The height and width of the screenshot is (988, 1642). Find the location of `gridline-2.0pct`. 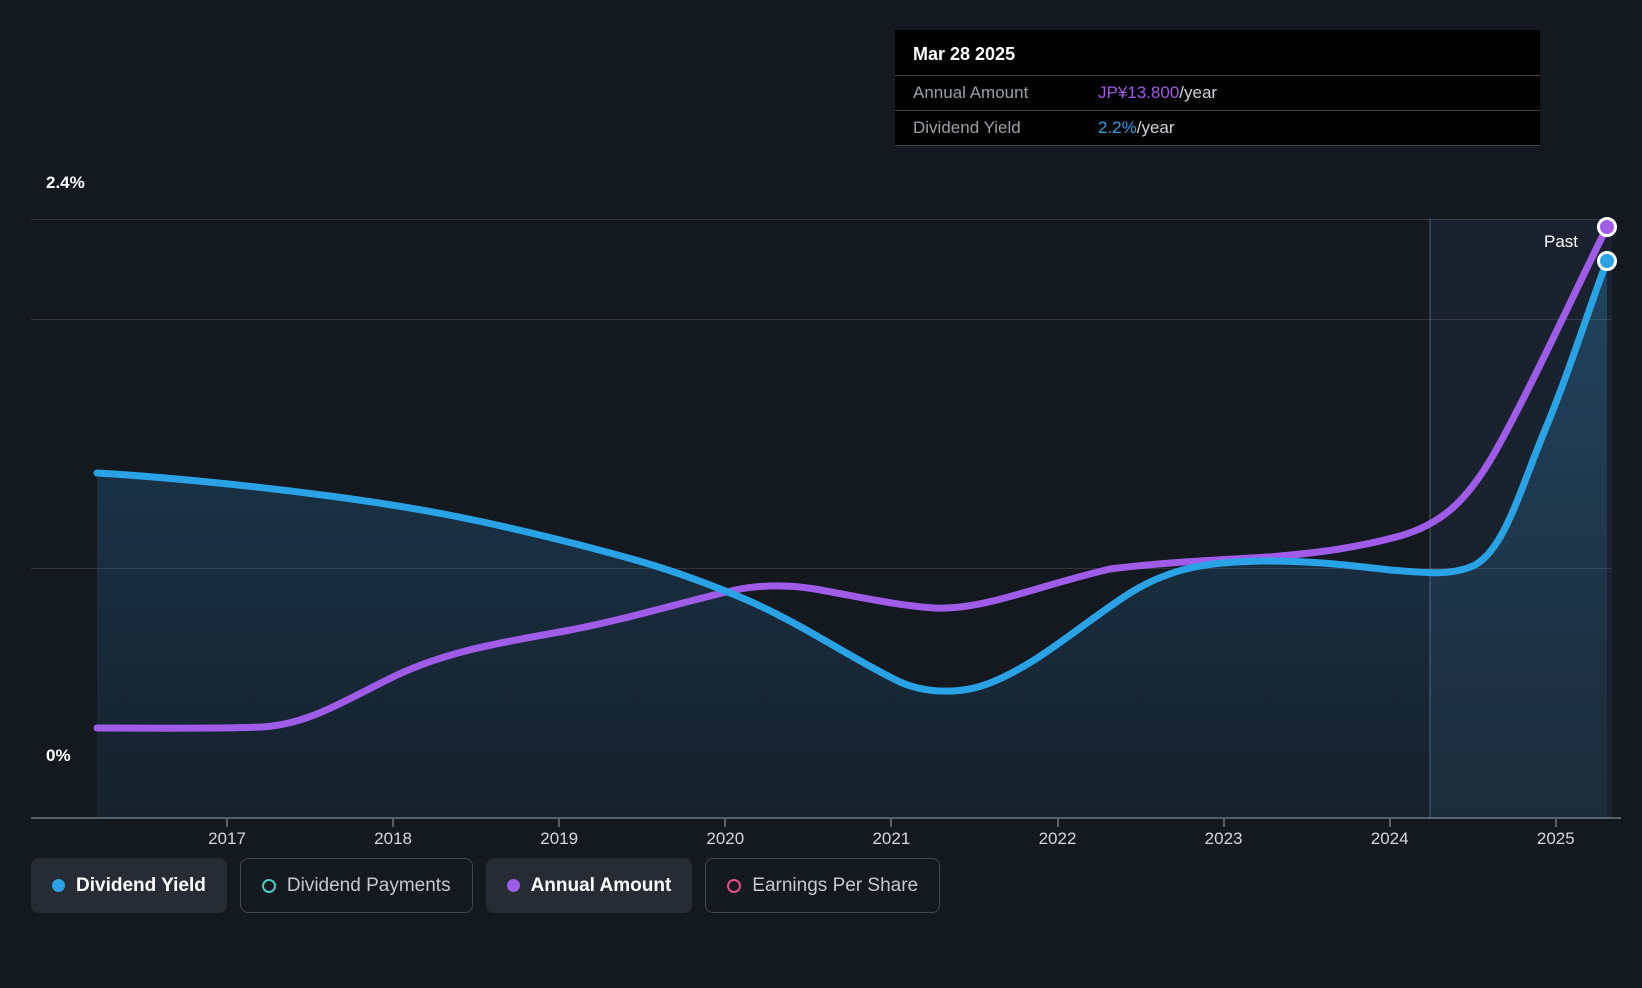

gridline-2.0pct is located at coordinates (821, 319).